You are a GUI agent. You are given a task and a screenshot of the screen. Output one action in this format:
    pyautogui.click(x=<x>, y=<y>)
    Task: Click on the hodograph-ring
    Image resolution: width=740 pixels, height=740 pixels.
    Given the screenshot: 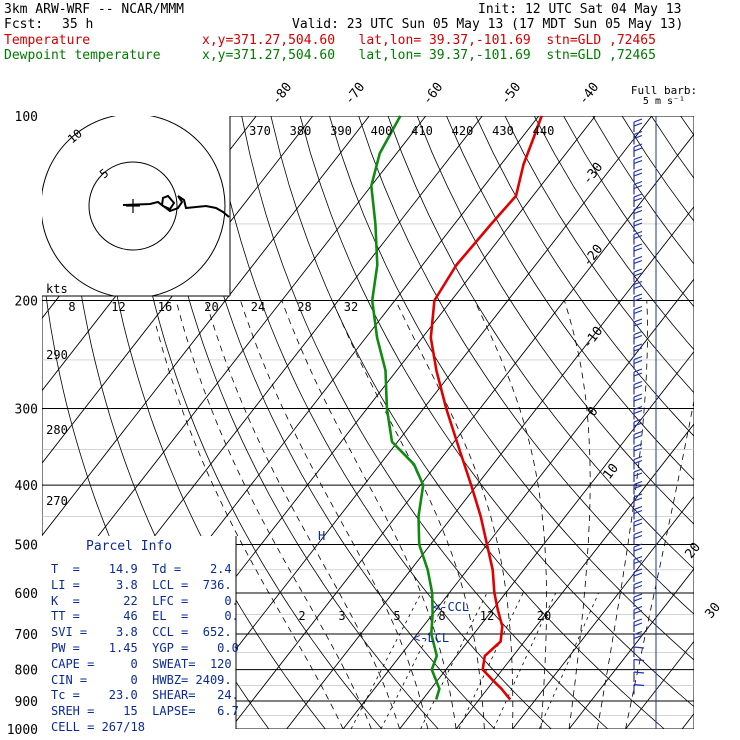 What is the action you would take?
    pyautogui.click(x=133, y=206)
    